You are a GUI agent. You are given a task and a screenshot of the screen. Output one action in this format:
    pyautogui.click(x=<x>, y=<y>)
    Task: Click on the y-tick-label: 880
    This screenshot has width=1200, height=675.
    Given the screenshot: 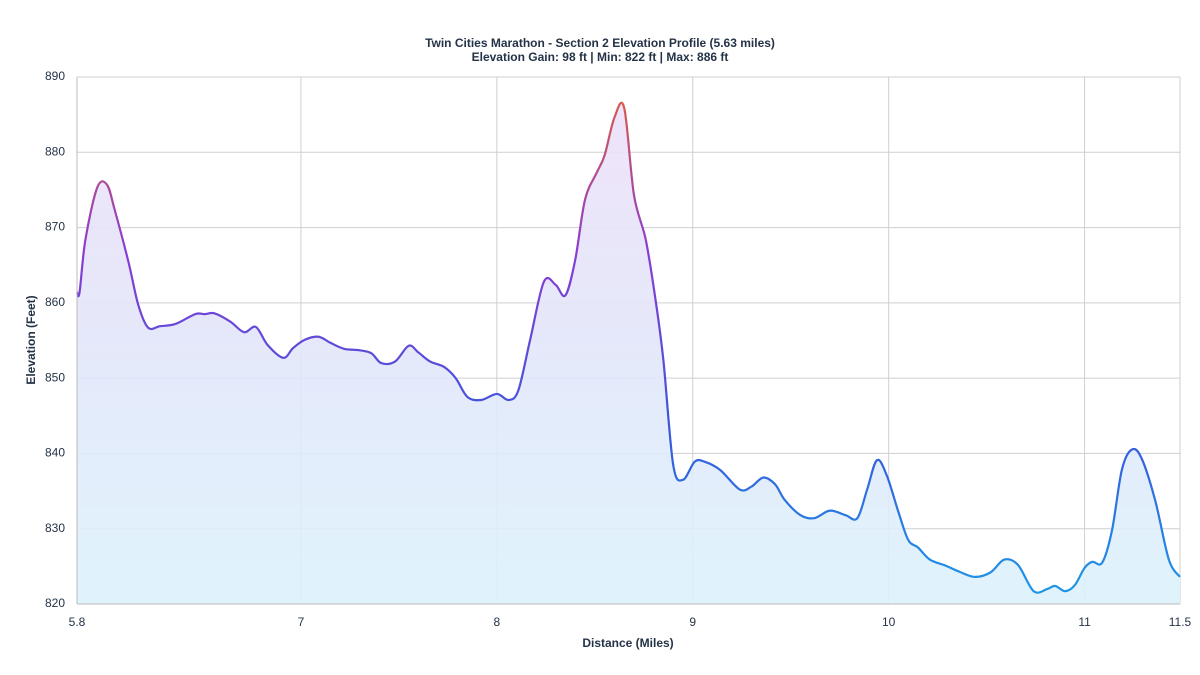 What is the action you would take?
    pyautogui.click(x=55, y=151)
    